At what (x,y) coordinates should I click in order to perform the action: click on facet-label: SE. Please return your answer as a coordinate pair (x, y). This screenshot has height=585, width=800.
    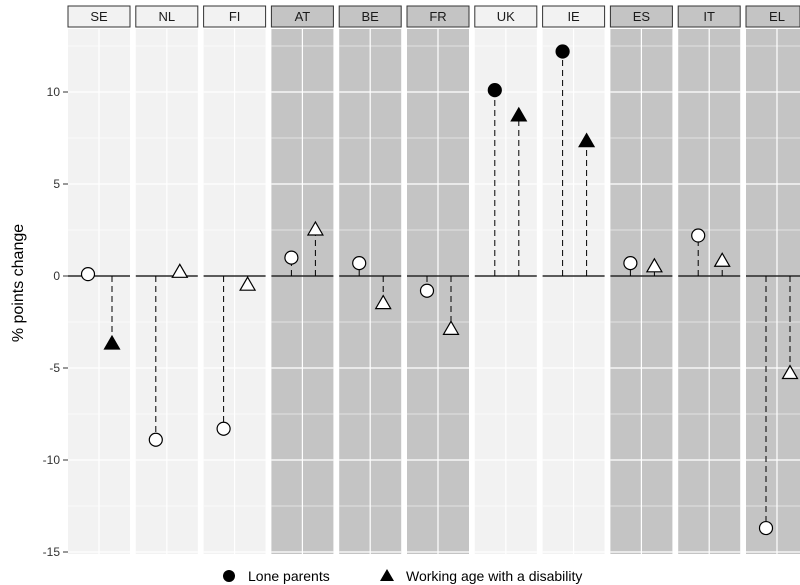
    Looking at the image, I should click on (99, 16).